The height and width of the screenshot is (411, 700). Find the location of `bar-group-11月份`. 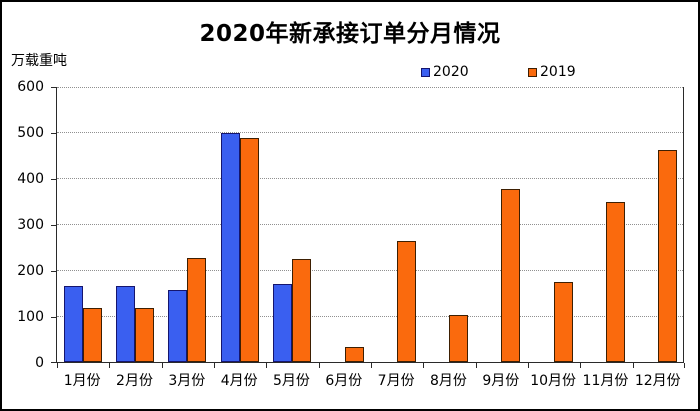

bar-group-11月份 is located at coordinates (605, 224).